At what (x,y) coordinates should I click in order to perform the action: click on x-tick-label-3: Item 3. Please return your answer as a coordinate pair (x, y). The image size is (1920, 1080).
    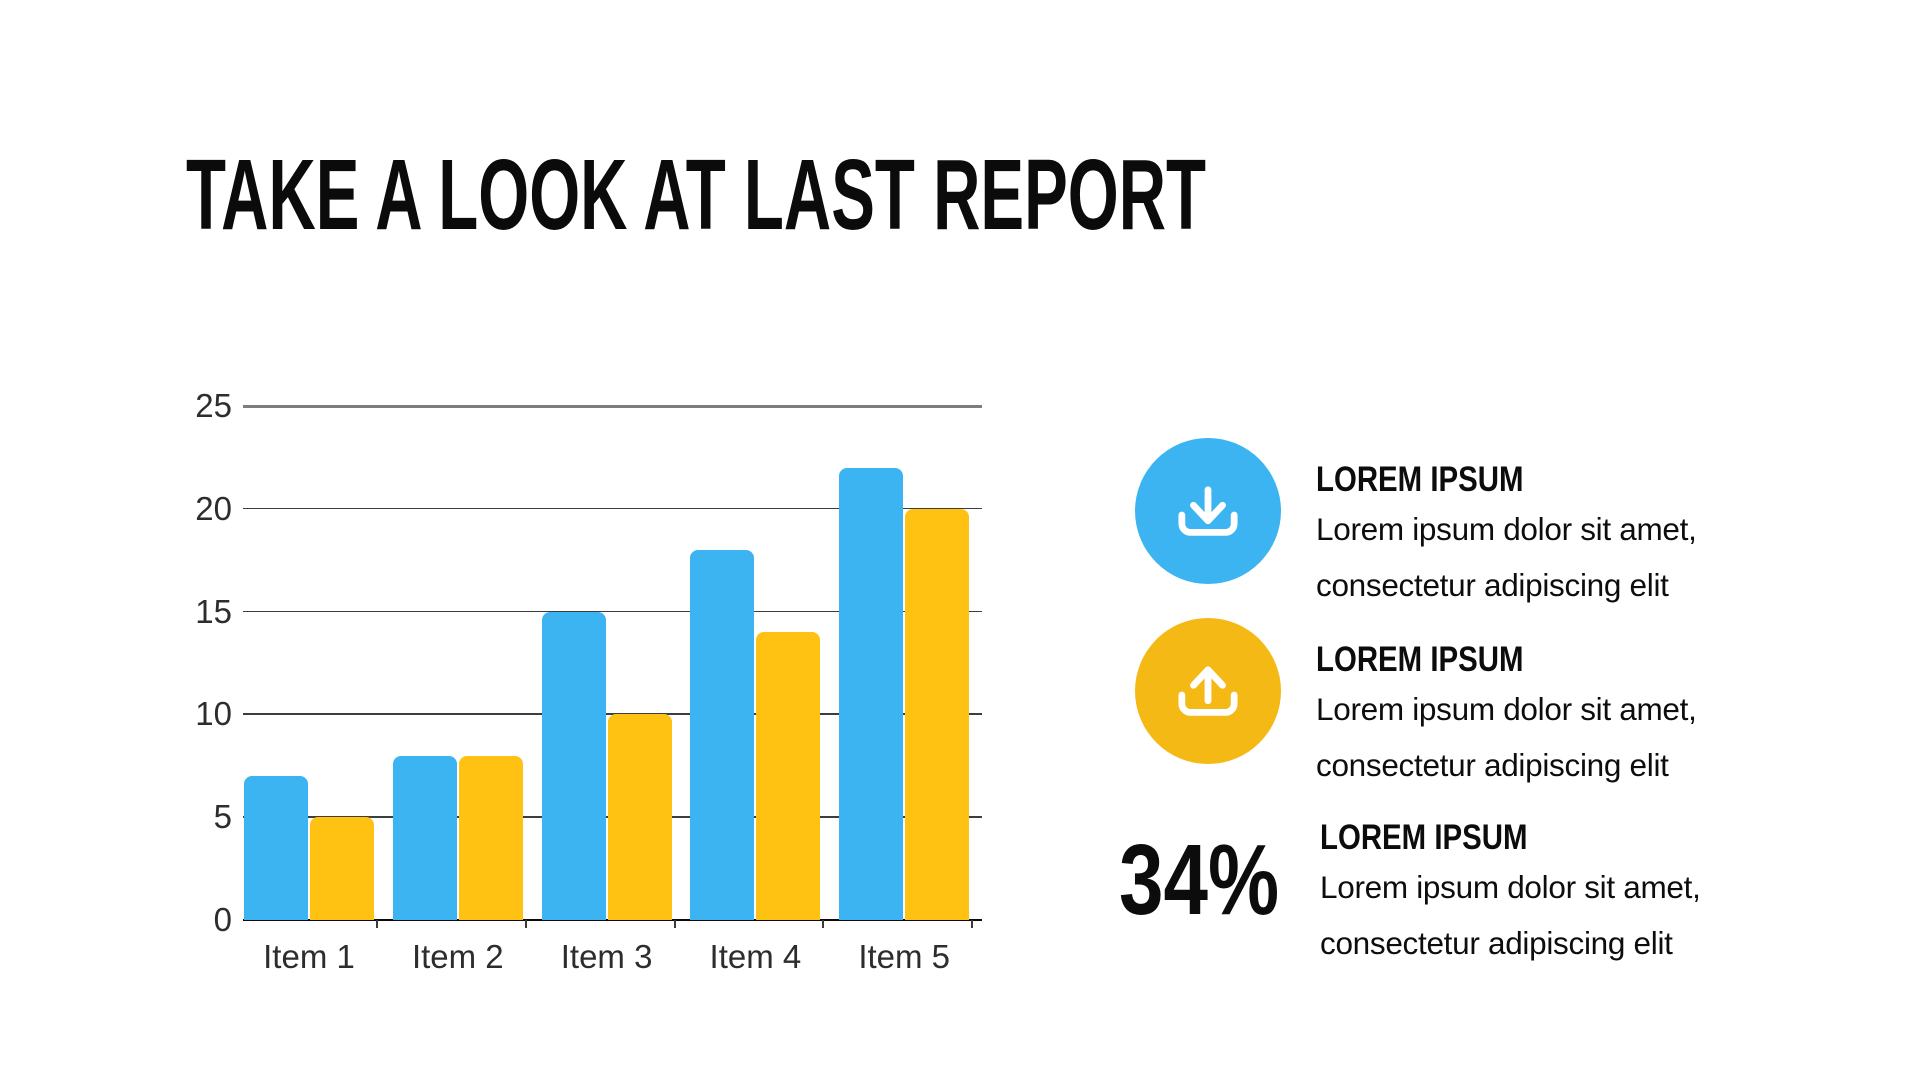
    Looking at the image, I should click on (606, 956).